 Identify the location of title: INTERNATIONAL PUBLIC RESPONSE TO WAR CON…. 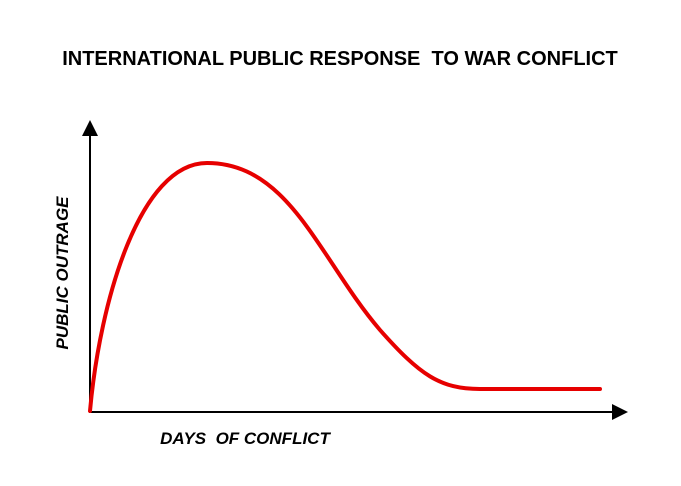
(340, 59).